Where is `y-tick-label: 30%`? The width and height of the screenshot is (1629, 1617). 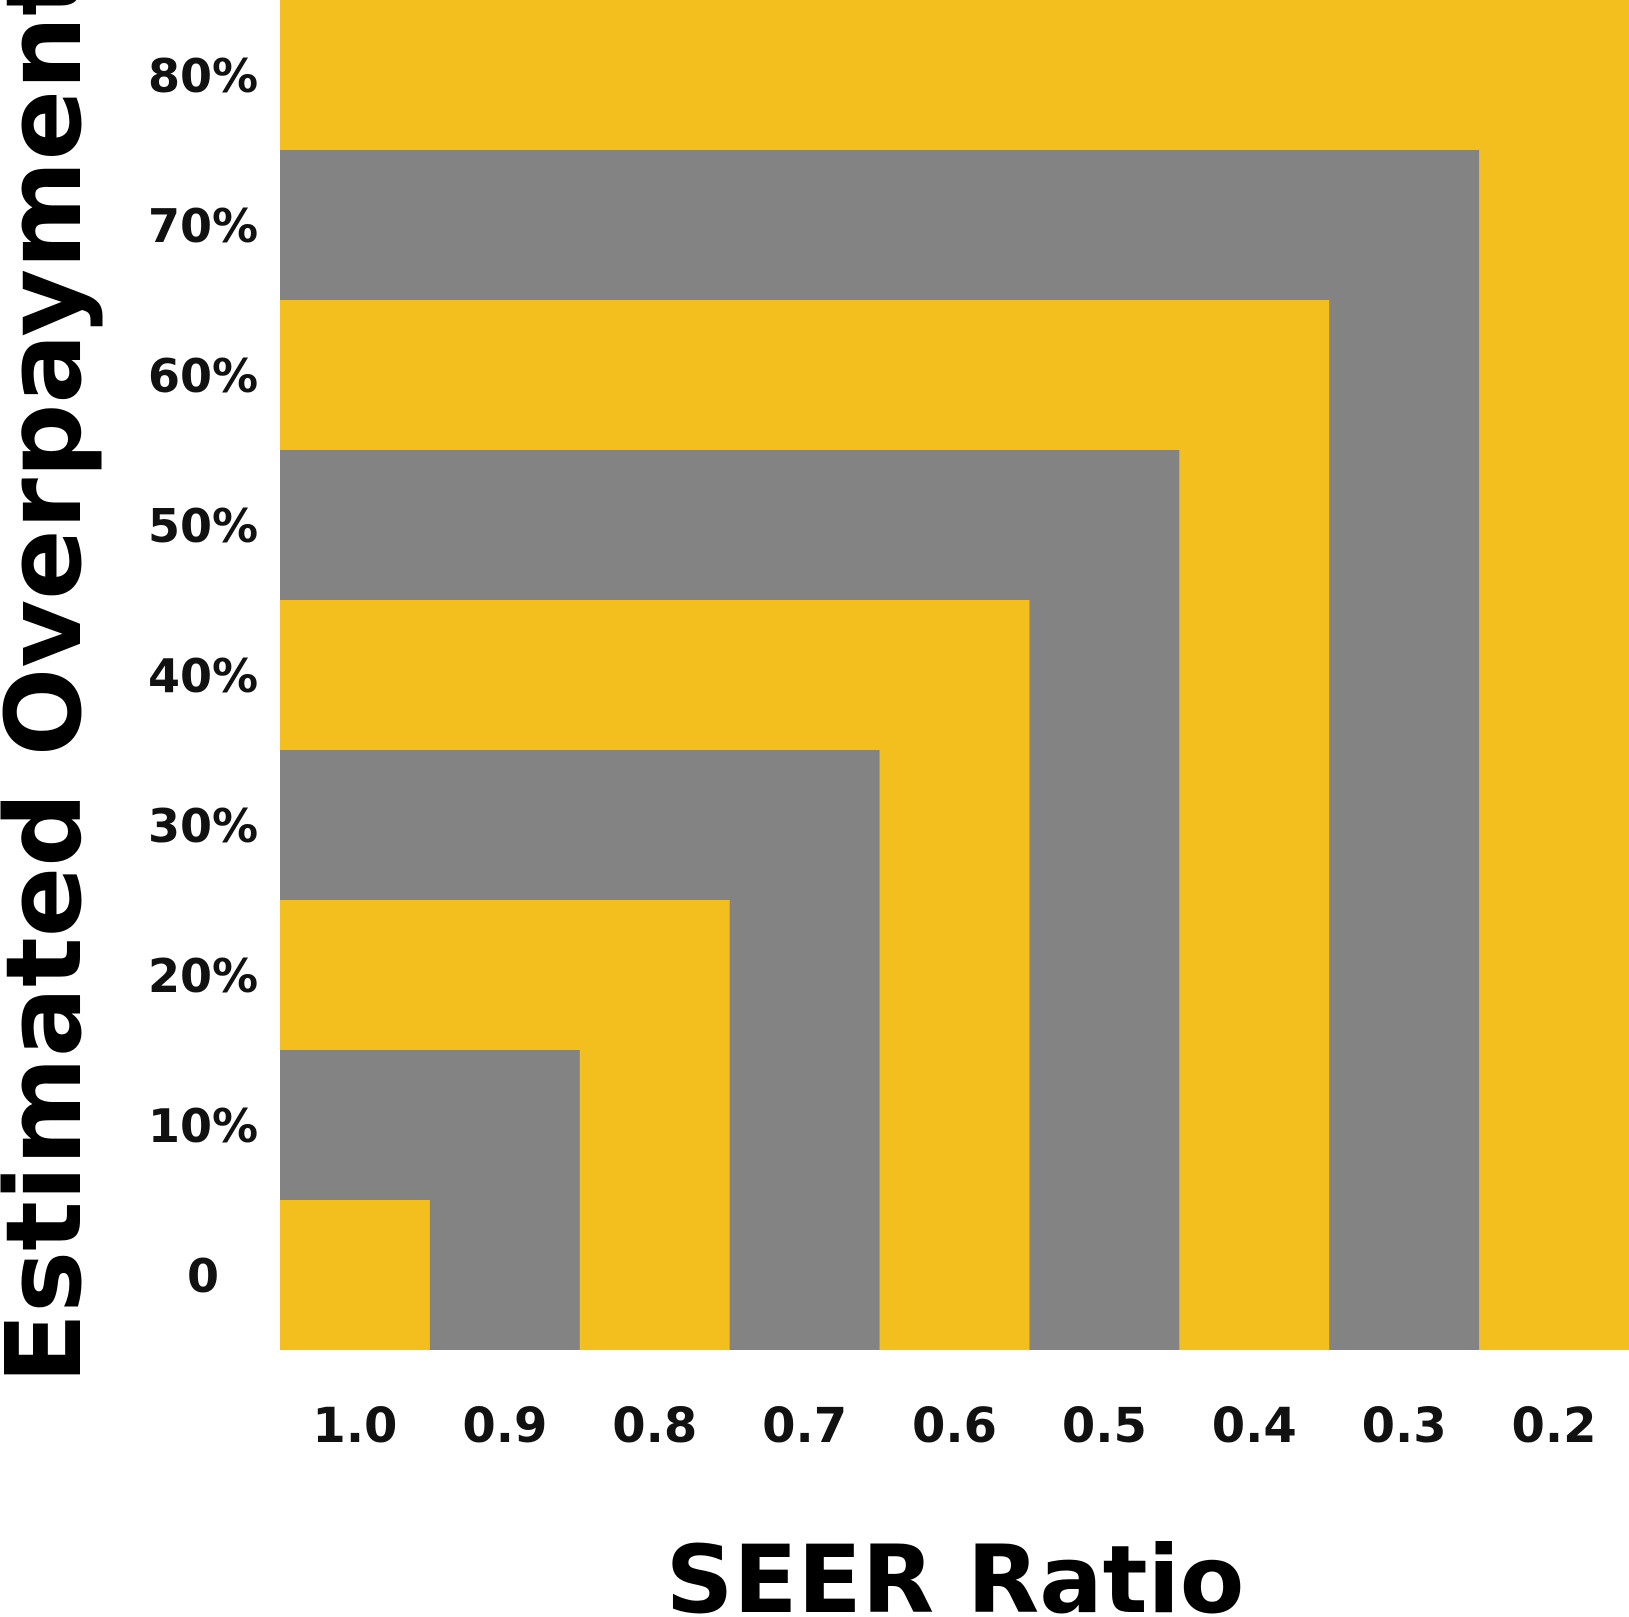
y-tick-label: 30% is located at coordinates (203, 826).